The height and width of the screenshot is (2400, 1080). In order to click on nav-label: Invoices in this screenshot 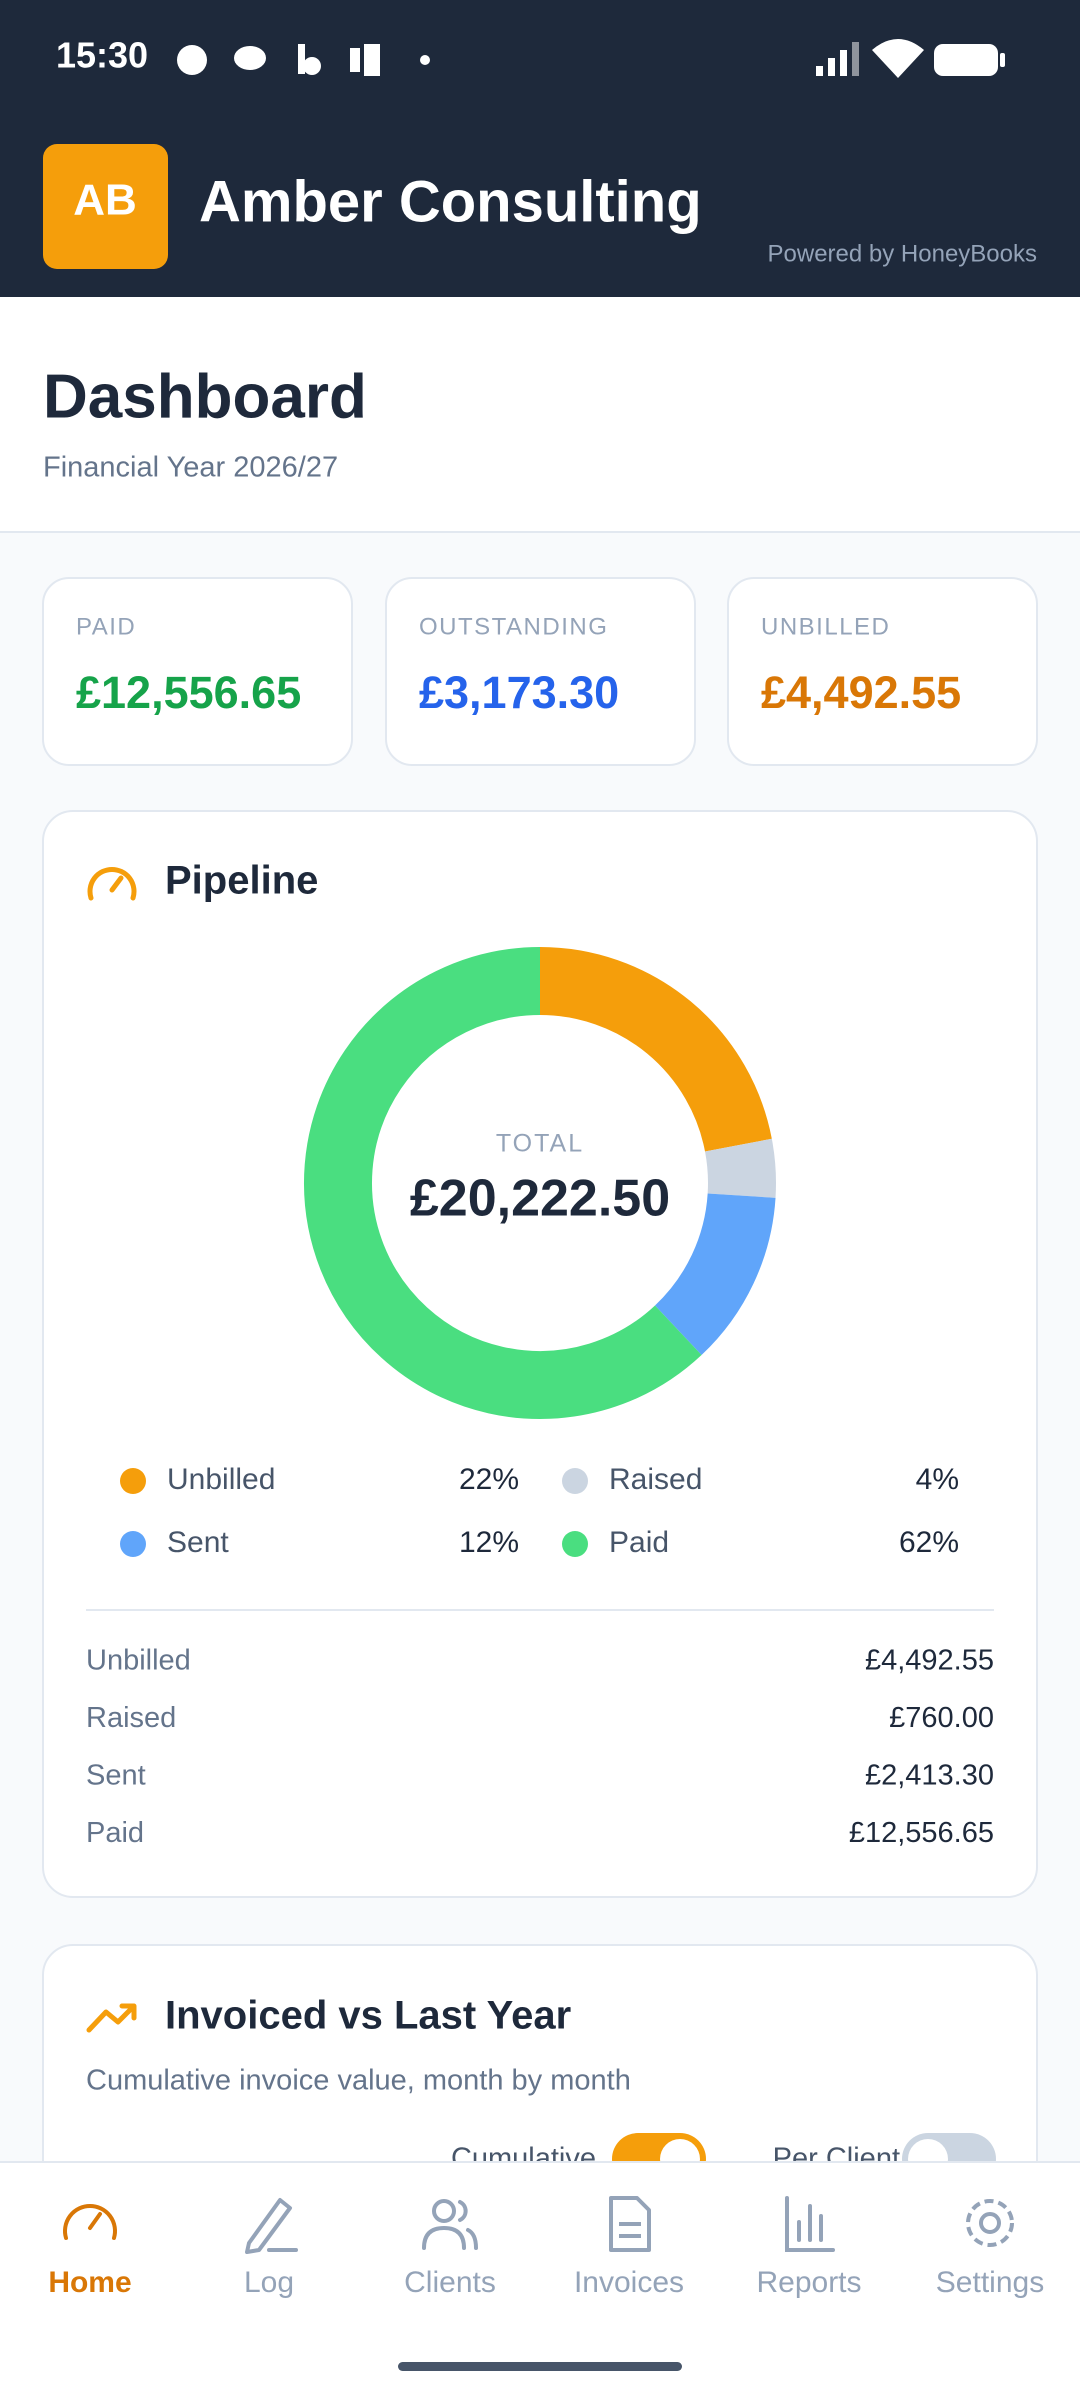, I will do `click(629, 2282)`.